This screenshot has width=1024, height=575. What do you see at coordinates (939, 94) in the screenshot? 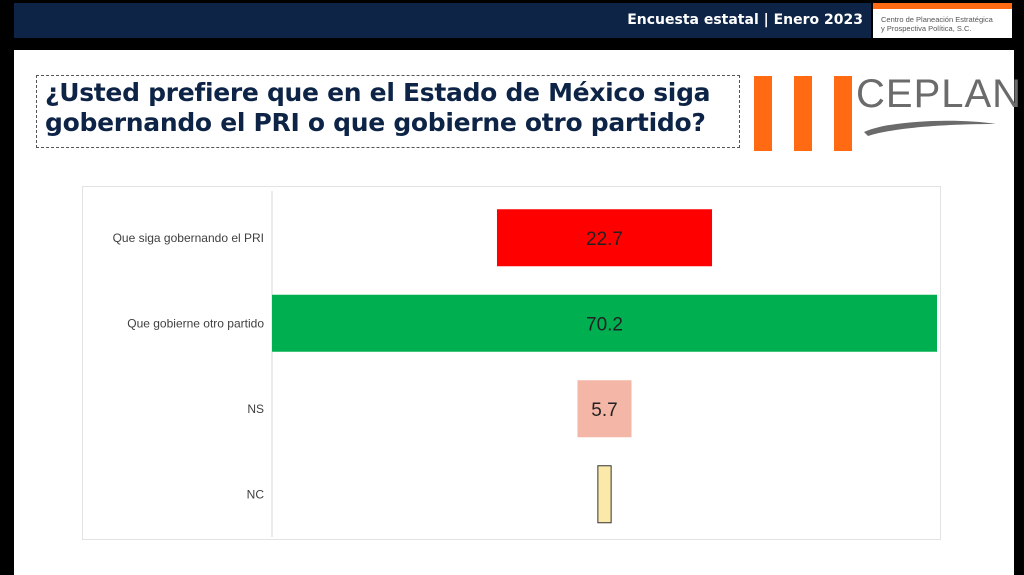
I see `logo-wordmark: CEPLAN` at bounding box center [939, 94].